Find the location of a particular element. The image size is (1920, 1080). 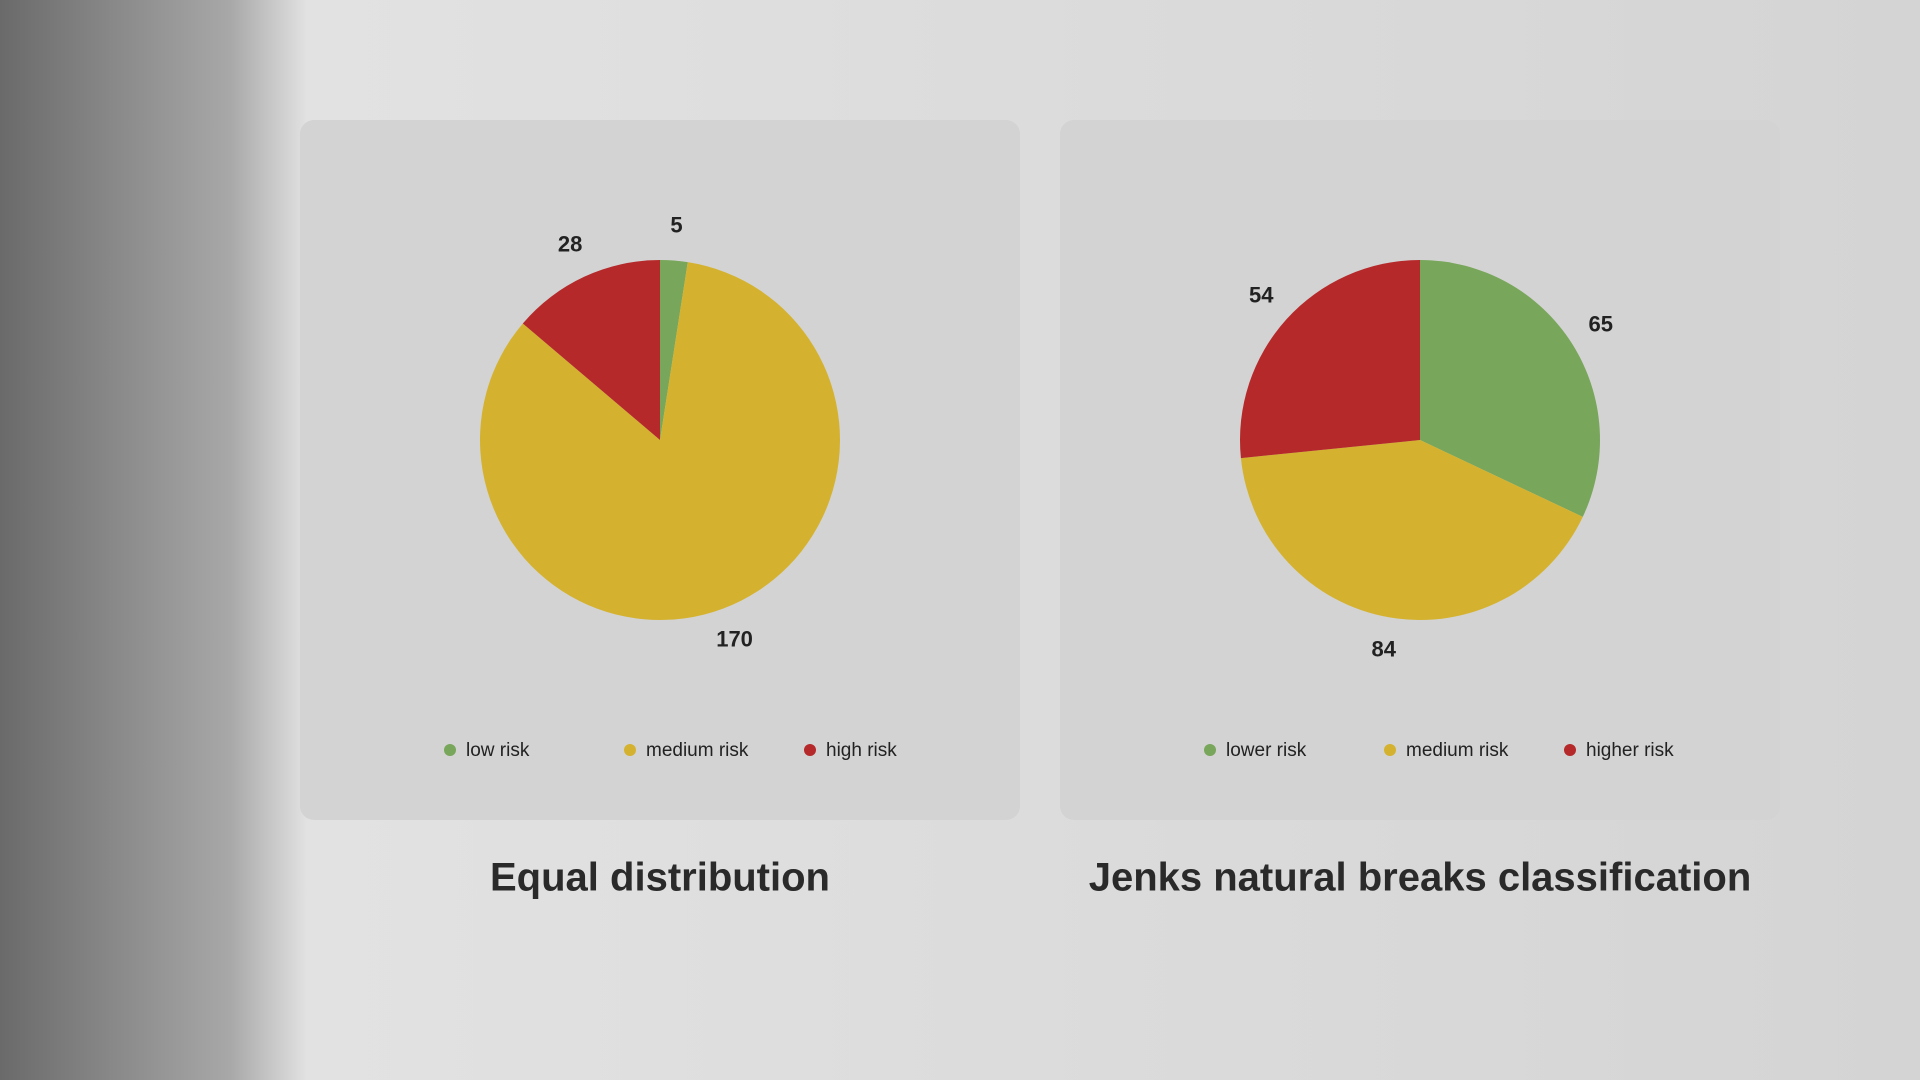

data-label: 5 is located at coordinates (676, 224).